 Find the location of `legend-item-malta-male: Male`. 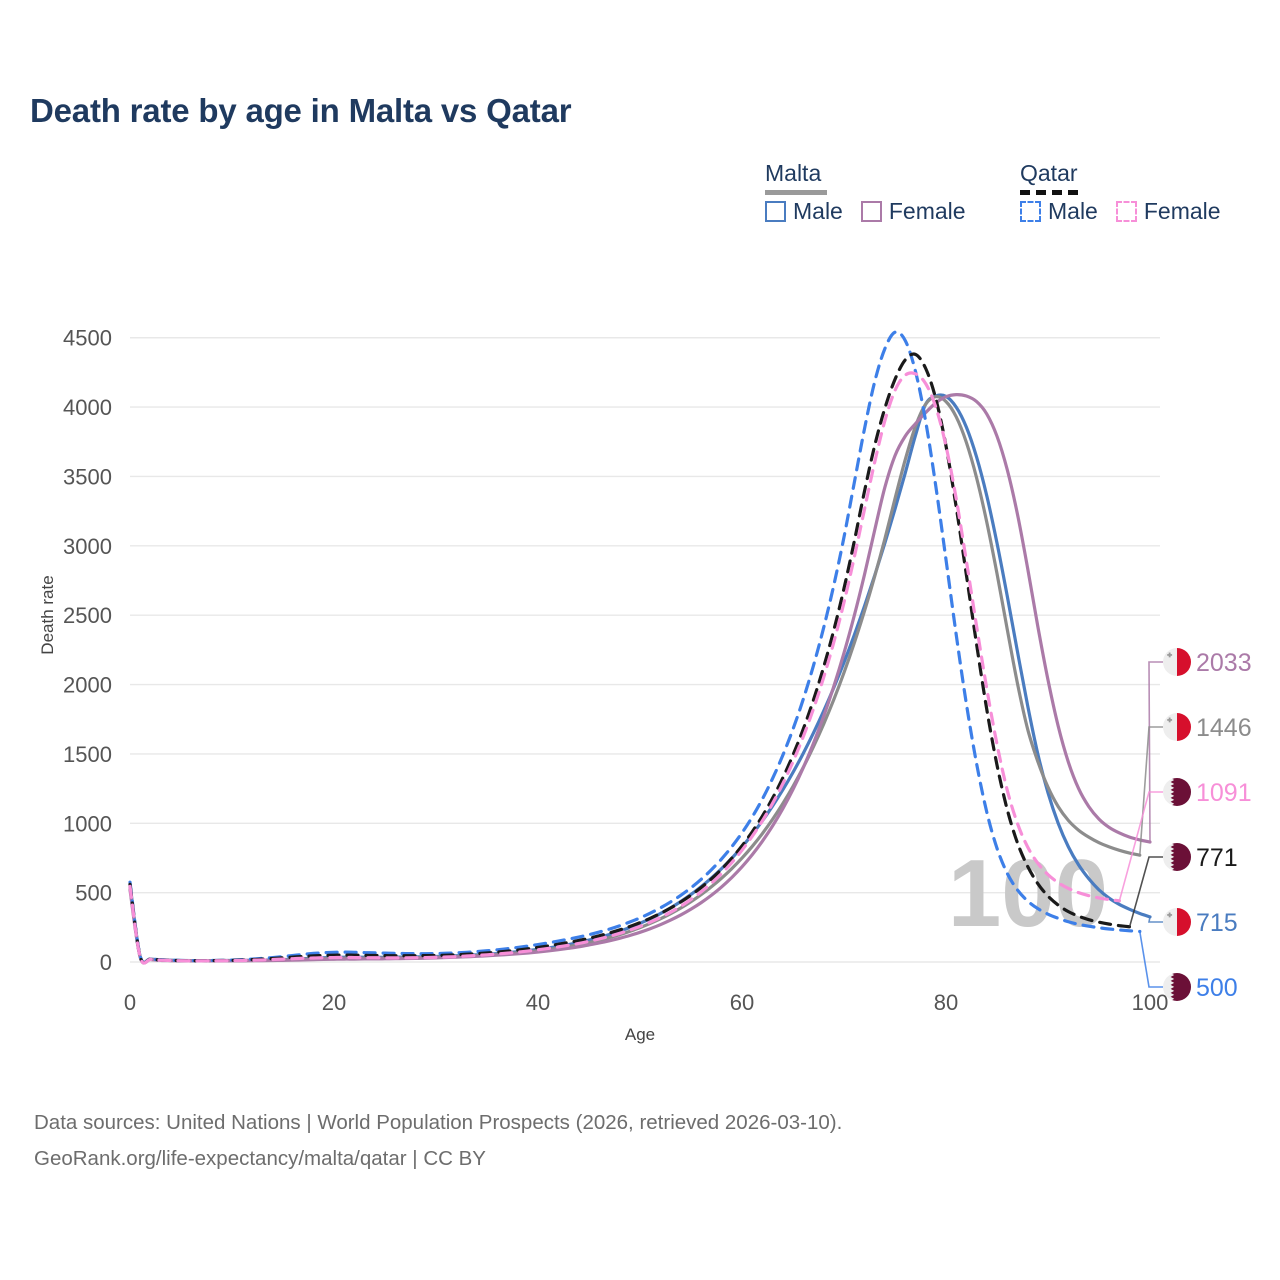

legend-item-malta-male: Male is located at coordinates (804, 211).